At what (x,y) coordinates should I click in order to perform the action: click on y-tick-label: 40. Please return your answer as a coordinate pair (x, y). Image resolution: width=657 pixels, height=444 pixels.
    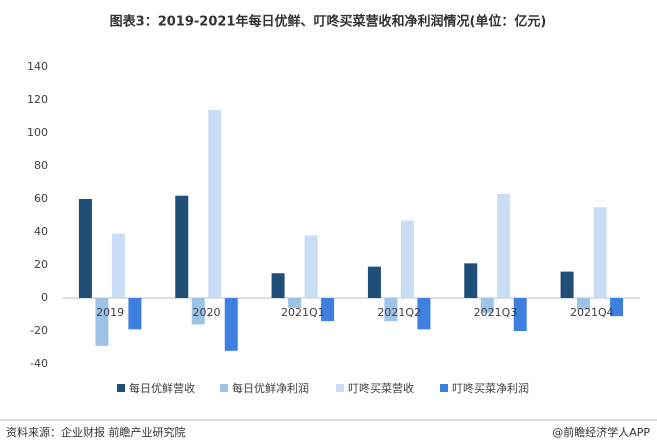
    Looking at the image, I should click on (41, 231).